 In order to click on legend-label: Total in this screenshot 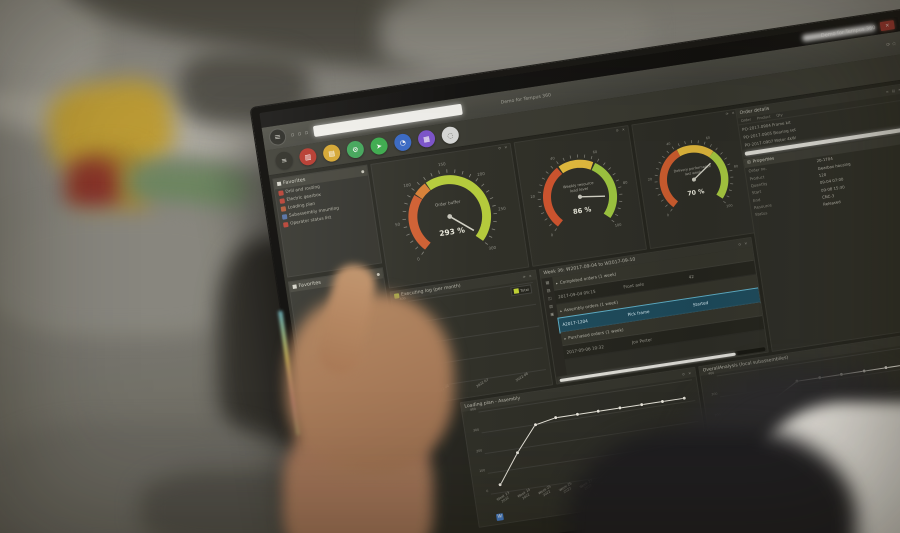, I will do `click(524, 290)`.